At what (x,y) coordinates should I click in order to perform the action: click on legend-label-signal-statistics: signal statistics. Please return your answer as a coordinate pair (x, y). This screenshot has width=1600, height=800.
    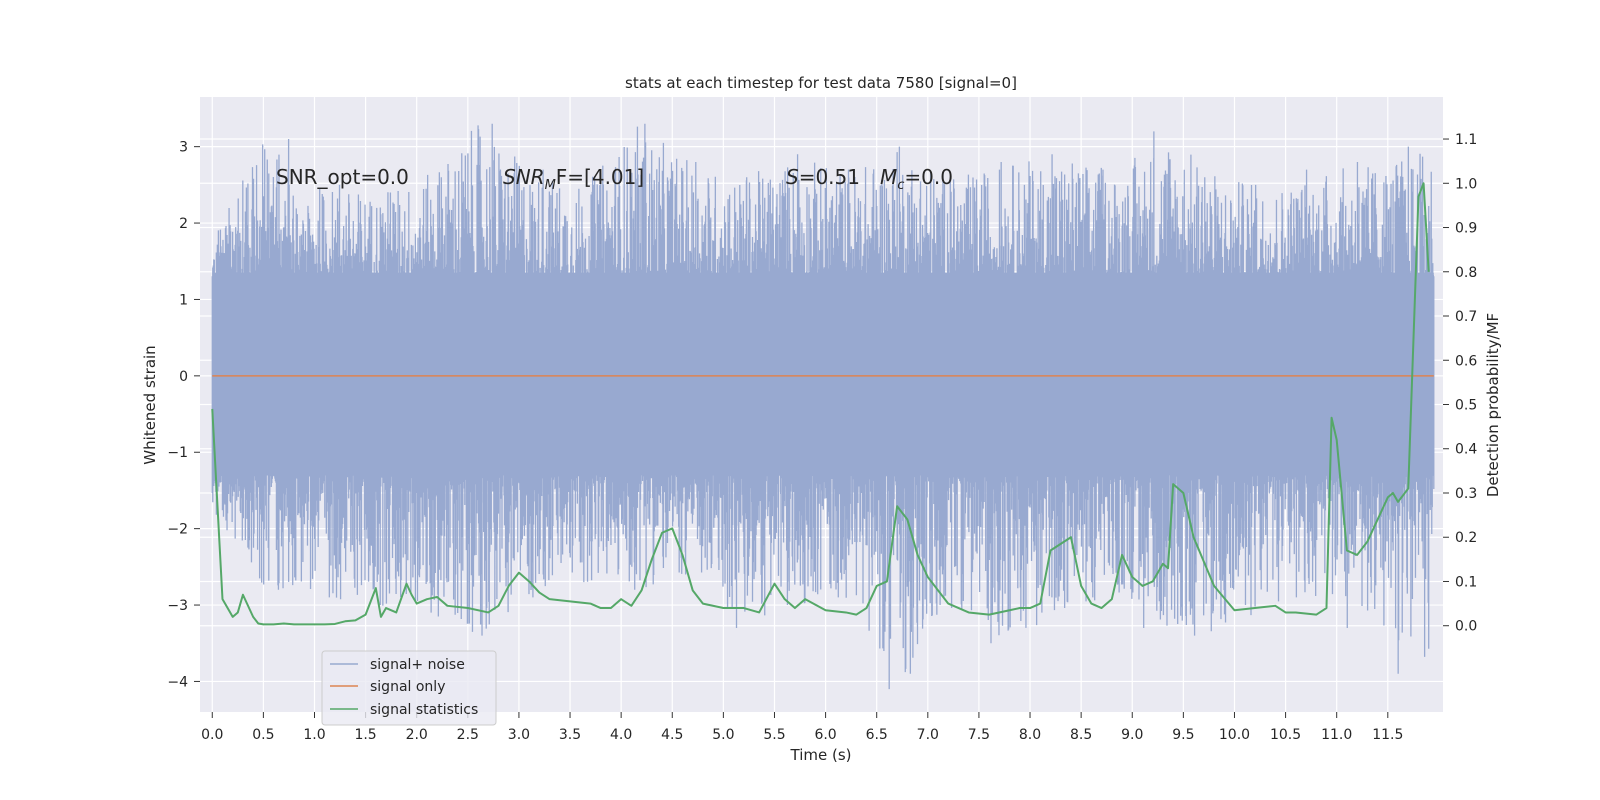
    Looking at the image, I should click on (424, 710).